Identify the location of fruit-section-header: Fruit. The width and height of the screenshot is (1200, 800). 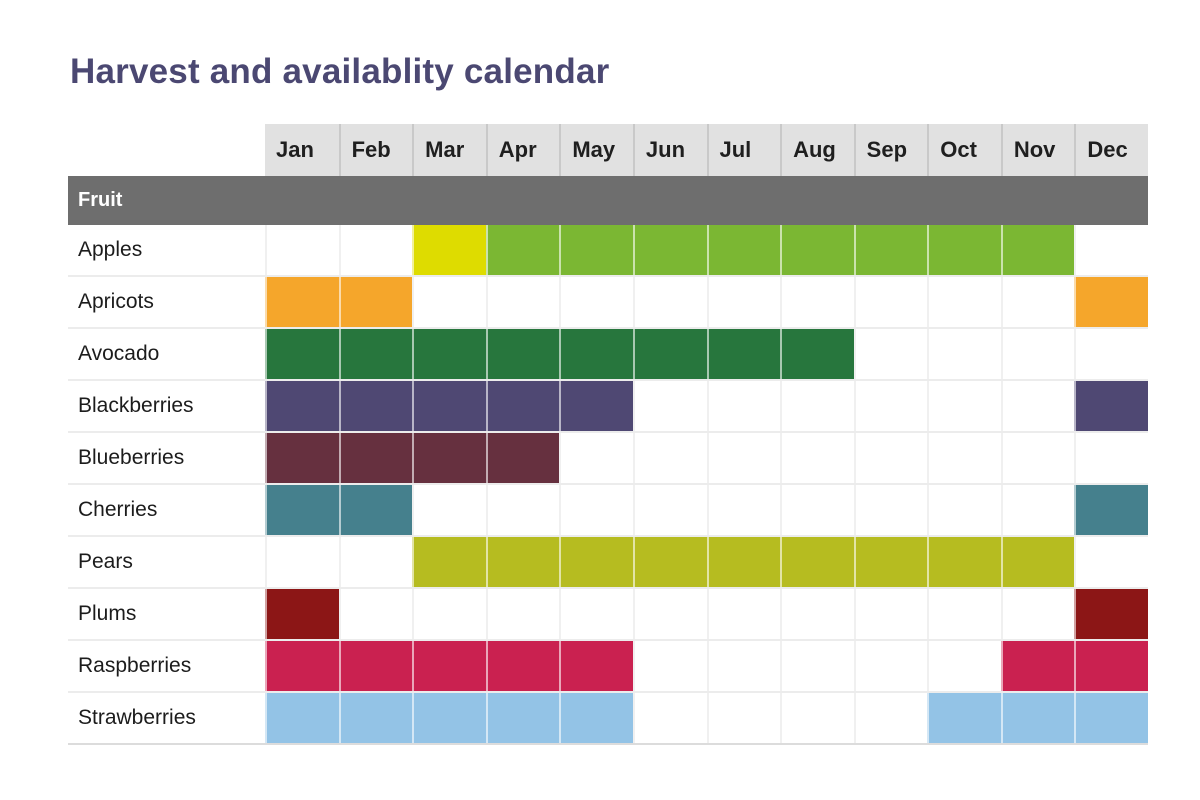
(608, 200).